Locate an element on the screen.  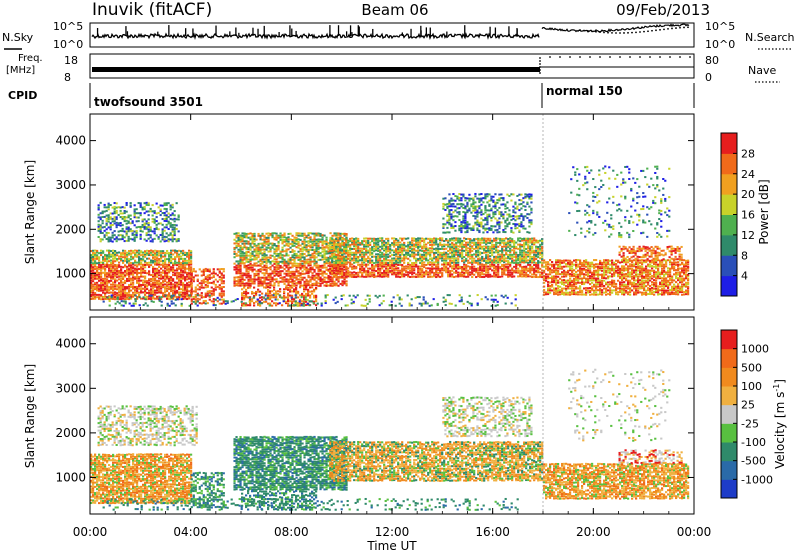
noise-left-tick-top: 10^5 is located at coordinates (68, 26).